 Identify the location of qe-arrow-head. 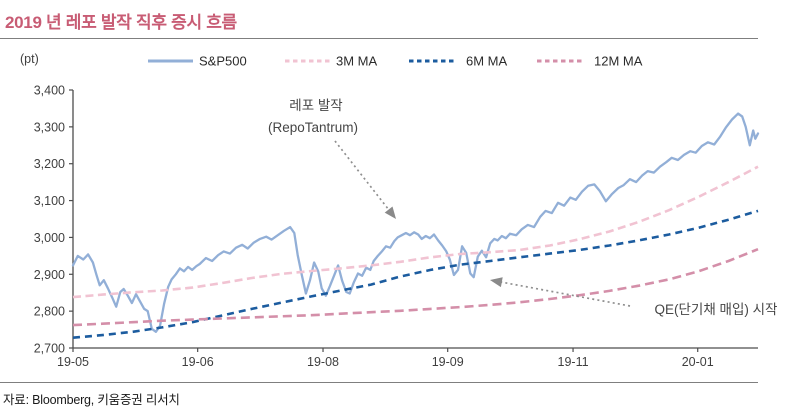
(496, 282).